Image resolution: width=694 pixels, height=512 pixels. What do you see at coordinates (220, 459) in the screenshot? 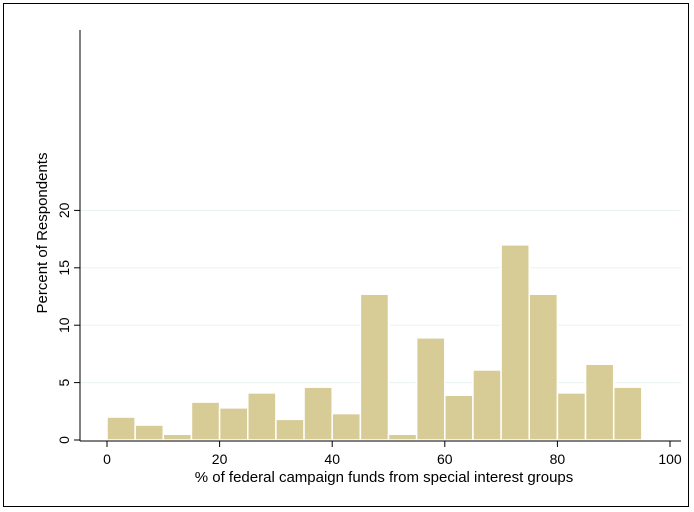
I see `x-tick-label: 20` at bounding box center [220, 459].